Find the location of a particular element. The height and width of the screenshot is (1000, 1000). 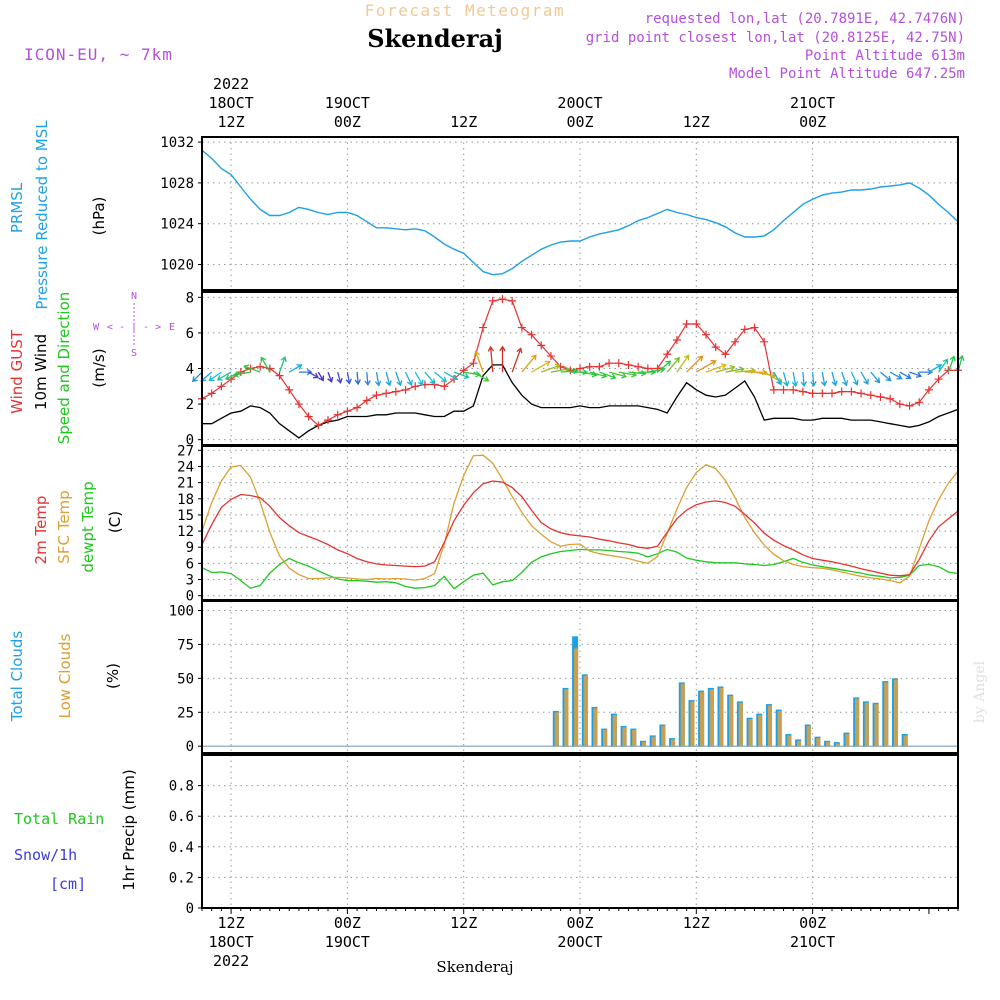

y-tick-label: 9 is located at coordinates (190, 548).